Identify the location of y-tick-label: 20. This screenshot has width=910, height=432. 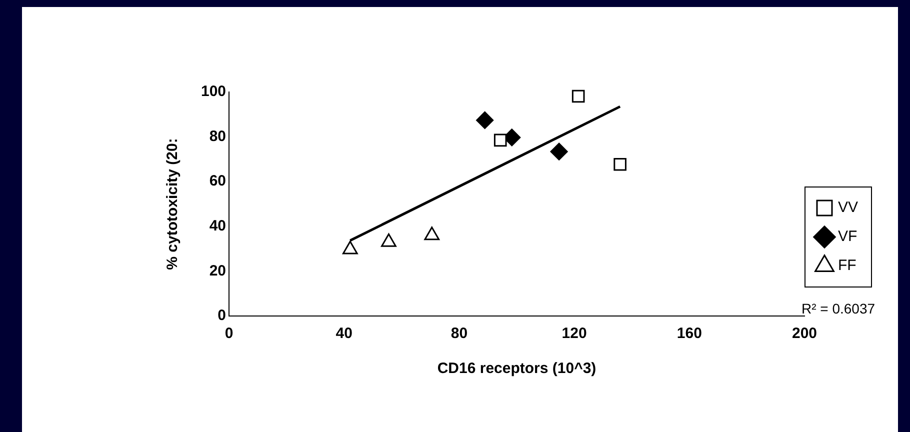
(217, 271).